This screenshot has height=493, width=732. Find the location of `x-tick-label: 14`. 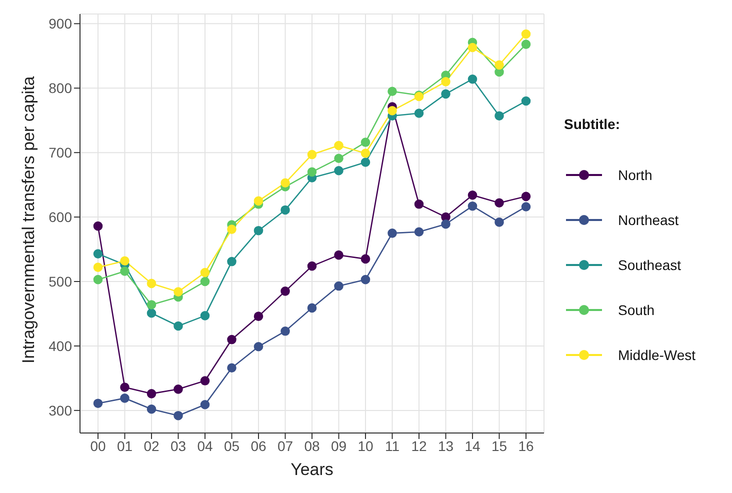

x-tick-label: 14 is located at coordinates (472, 446).